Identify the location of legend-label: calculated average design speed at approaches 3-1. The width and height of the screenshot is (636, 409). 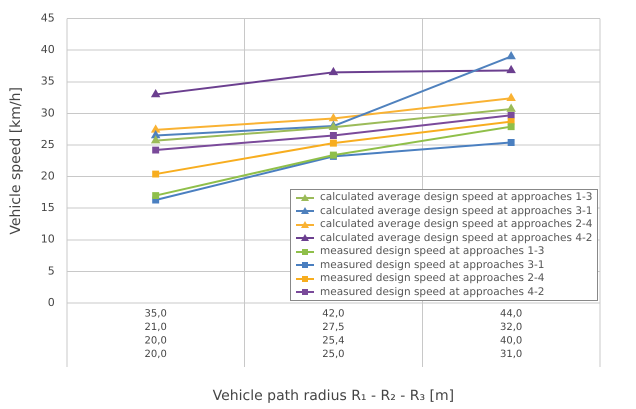
(456, 211).